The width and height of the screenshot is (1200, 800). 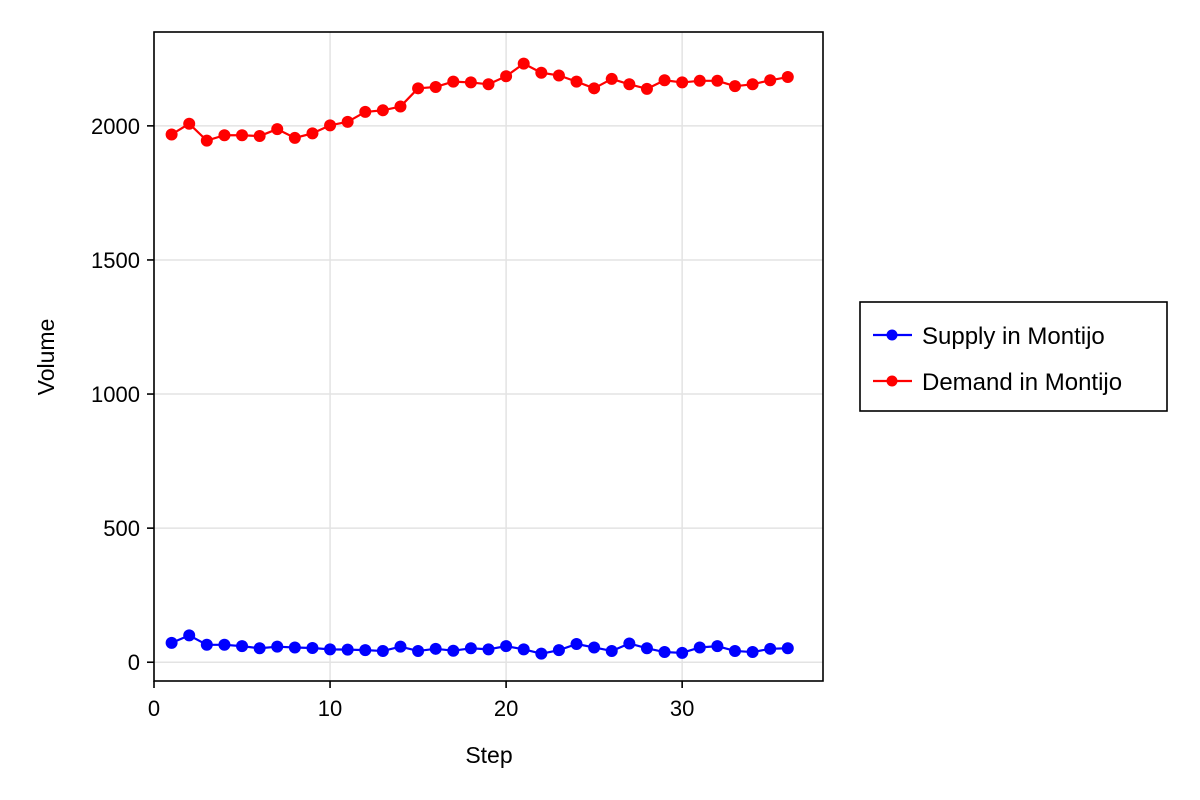 I want to click on series-line-demand-in-montijo, so click(x=479, y=102).